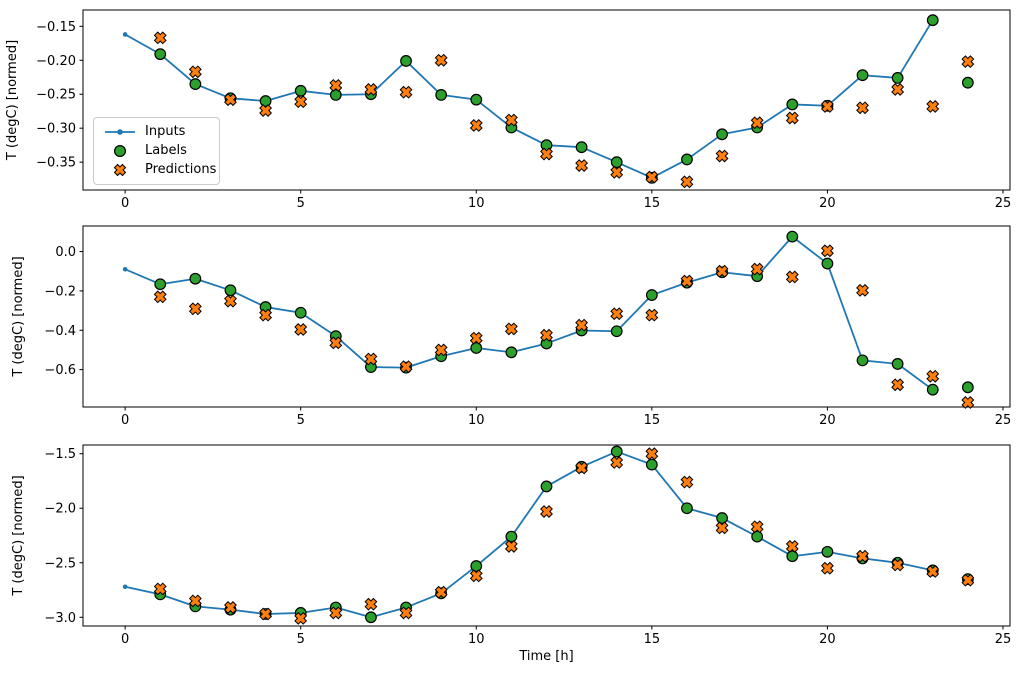 Image resolution: width=1023 pixels, height=679 pixels. Describe the element at coordinates (120, 132) in the screenshot. I see `line-dot-icon` at that location.